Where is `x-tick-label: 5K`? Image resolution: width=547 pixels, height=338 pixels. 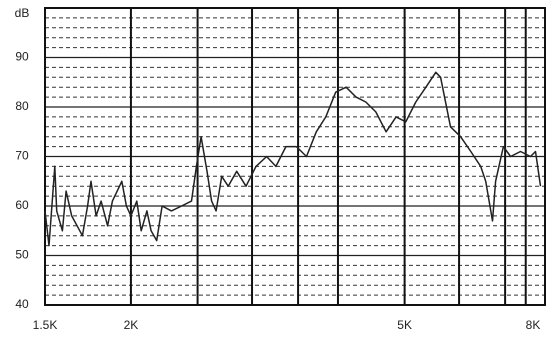
x-tick-label: 5K is located at coordinates (404, 325).